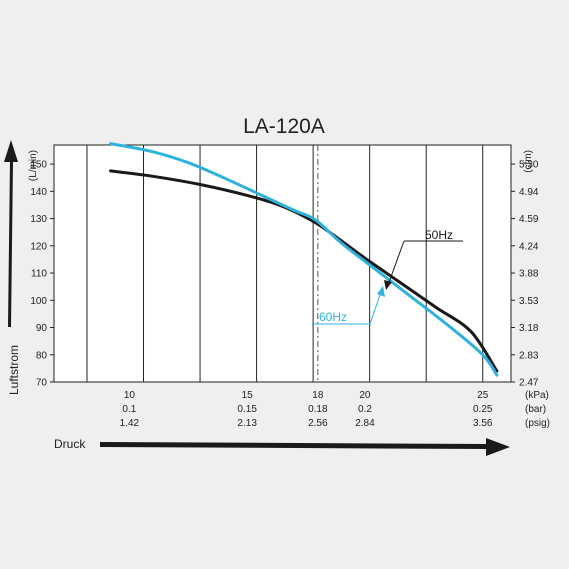  What do you see at coordinates (11, 151) in the screenshot?
I see `y-axis-arrow-head` at bounding box center [11, 151].